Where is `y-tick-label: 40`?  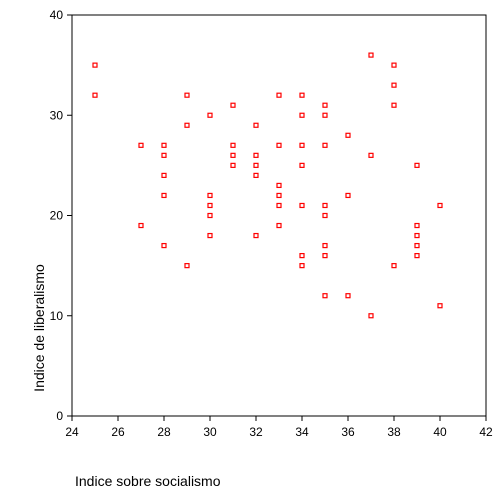
y-tick-label: 40 is located at coordinates (57, 15).